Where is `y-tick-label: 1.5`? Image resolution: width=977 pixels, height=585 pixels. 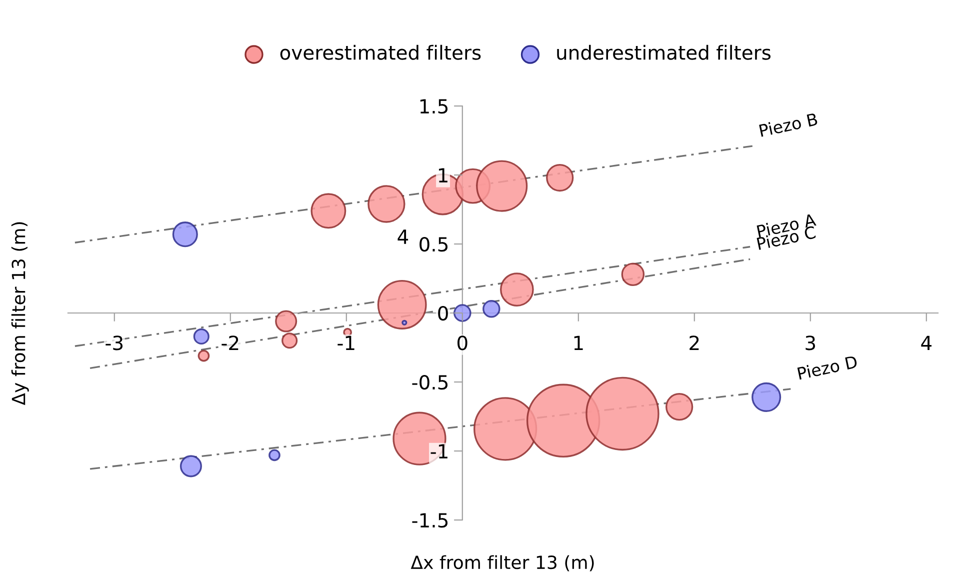
y-tick-label: 1.5 is located at coordinates (434, 106).